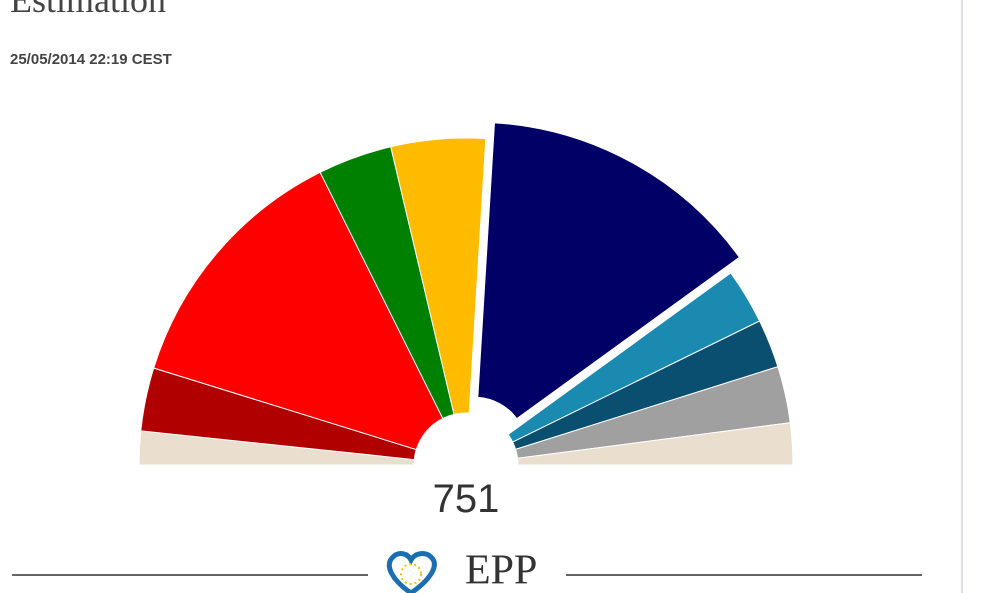 The width and height of the screenshot is (988, 593). Describe the element at coordinates (411, 572) in the screenshot. I see `party-logo` at that location.